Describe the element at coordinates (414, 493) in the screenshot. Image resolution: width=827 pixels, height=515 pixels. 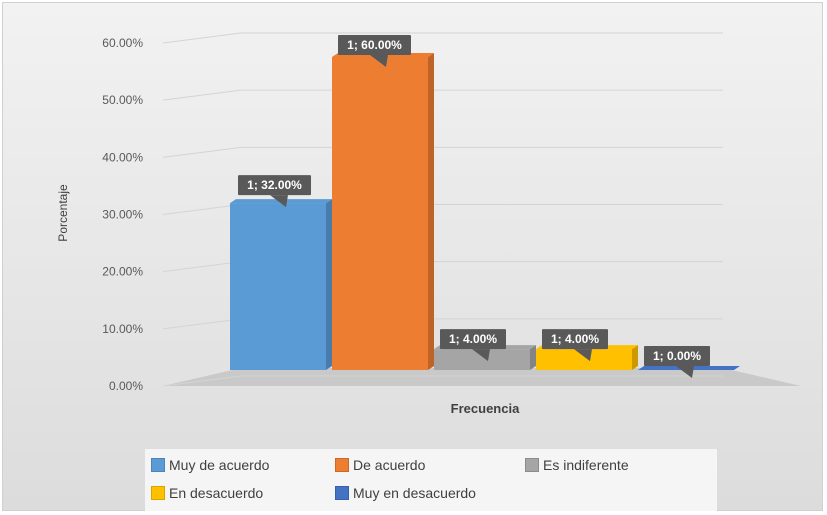
I see `legend-label: Muy en desacuerdo` at that location.